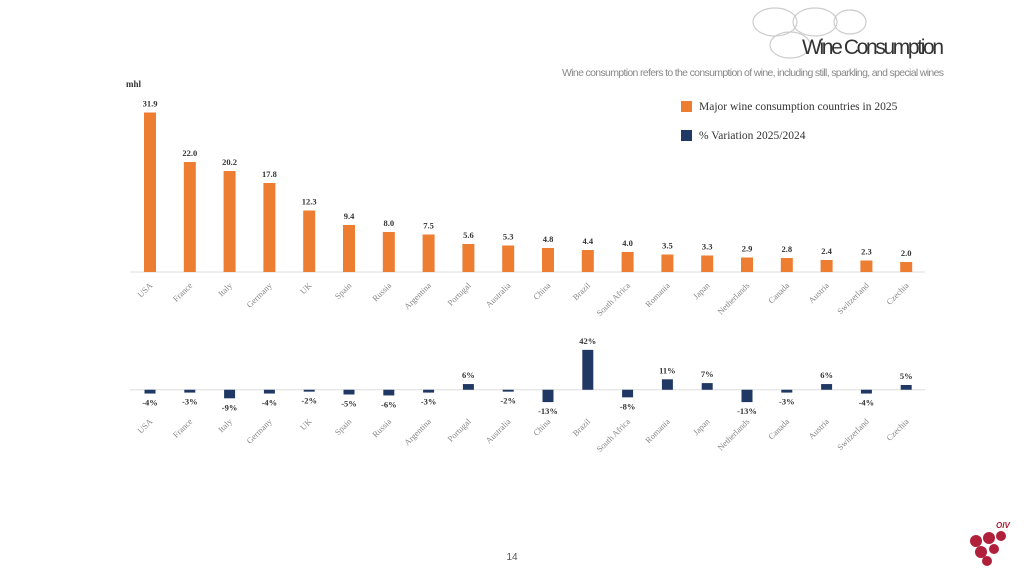 This screenshot has height=576, width=1024. I want to click on value-label: 4.0, so click(627, 243).